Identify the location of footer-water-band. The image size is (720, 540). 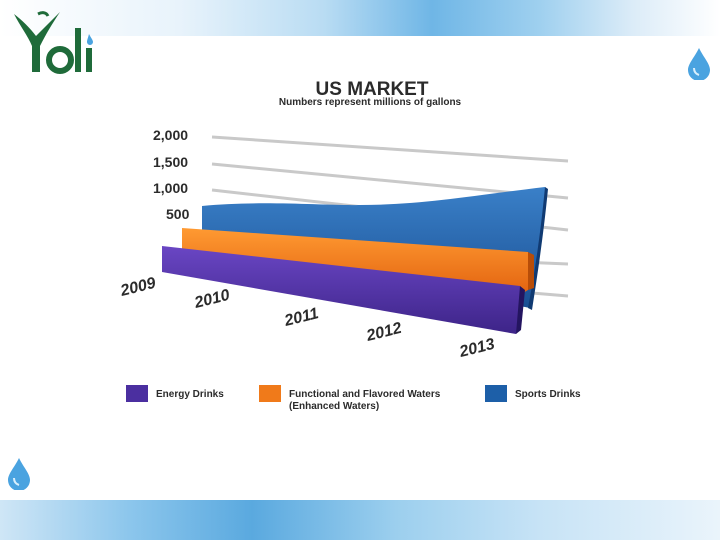
(360, 520).